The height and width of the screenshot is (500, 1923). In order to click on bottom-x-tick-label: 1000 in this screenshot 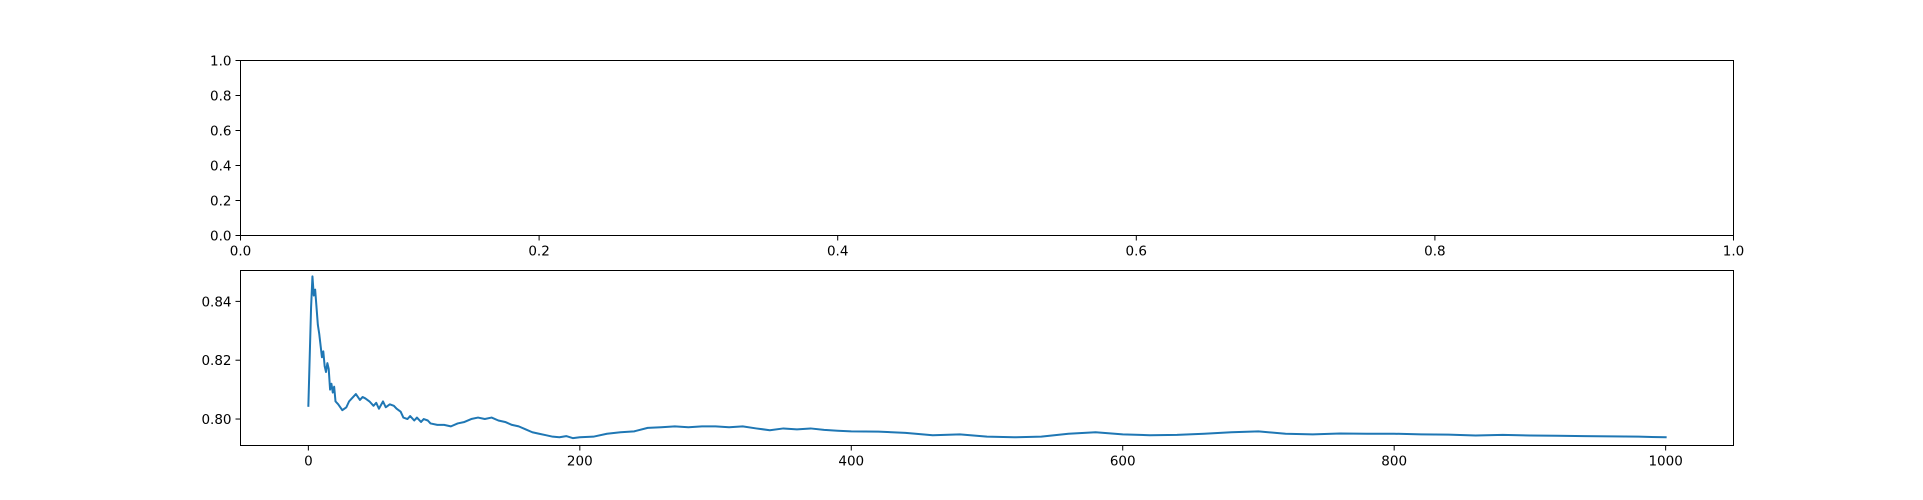, I will do `click(1665, 462)`.